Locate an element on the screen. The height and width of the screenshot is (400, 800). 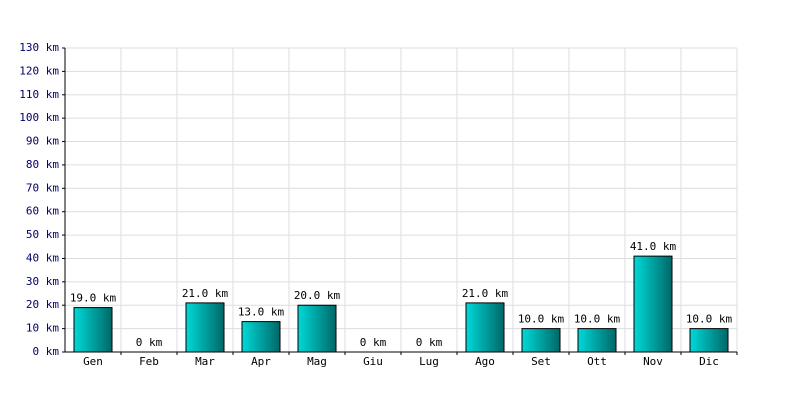
y-tick-label: 90 km is located at coordinates (42, 141).